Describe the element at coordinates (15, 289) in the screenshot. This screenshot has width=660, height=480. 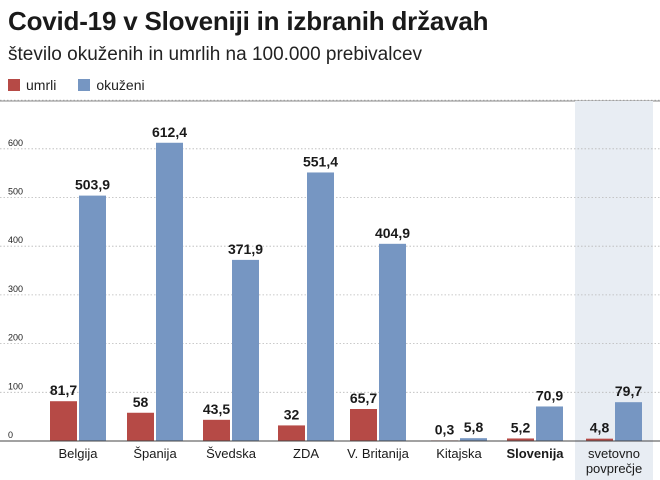
I see `y-tick-label: 300` at that location.